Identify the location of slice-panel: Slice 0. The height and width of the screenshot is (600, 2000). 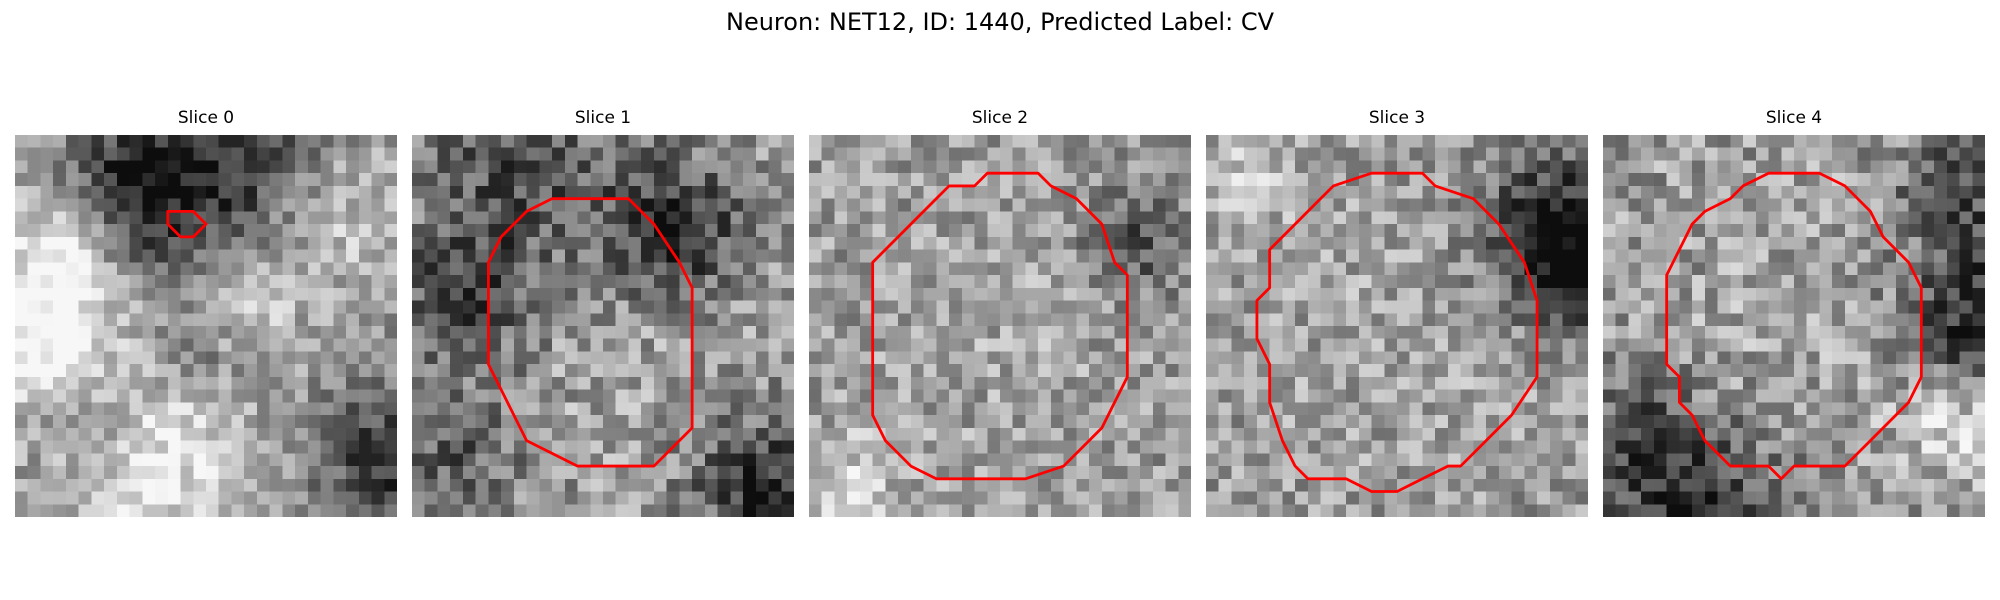
(206, 314).